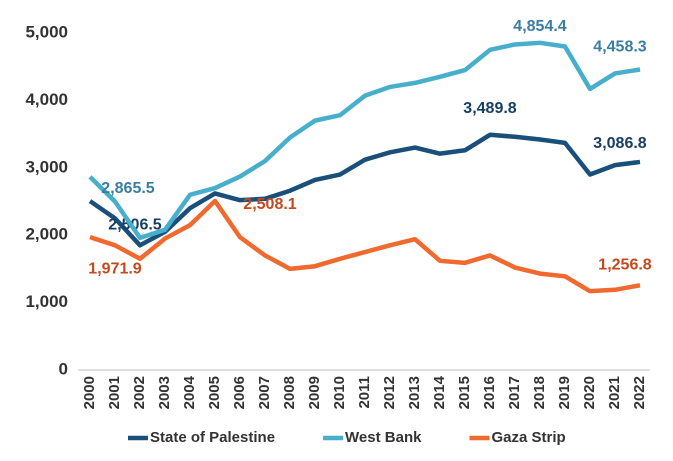 This screenshot has width=673, height=461. What do you see at coordinates (114, 268) in the screenshot?
I see `data-label: 1,971.9` at bounding box center [114, 268].